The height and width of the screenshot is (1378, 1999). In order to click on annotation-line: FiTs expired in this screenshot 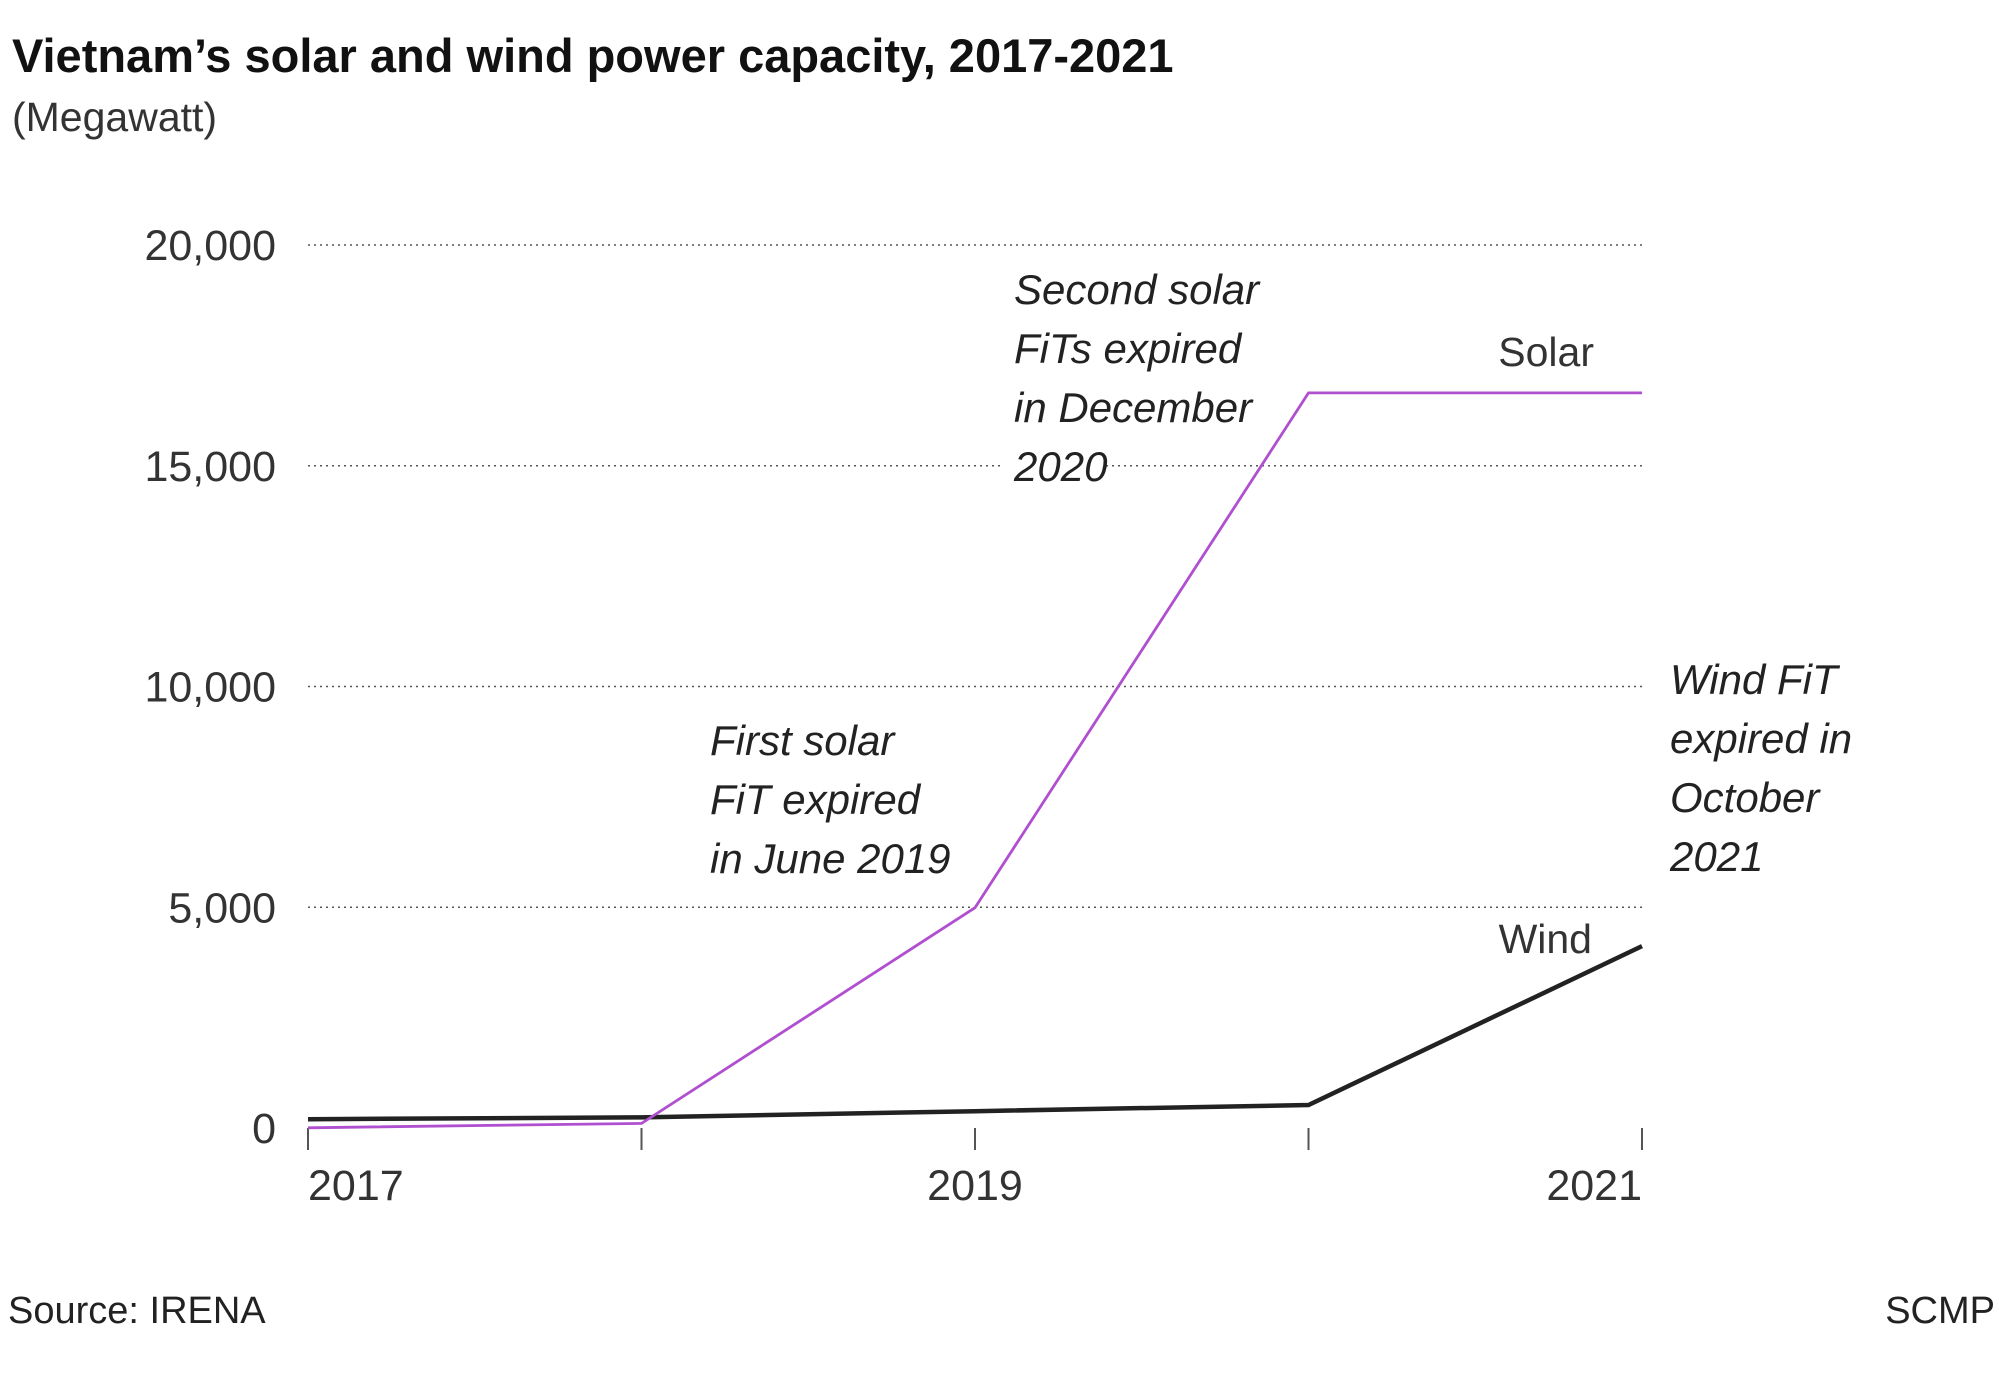, I will do `click(1128, 348)`.